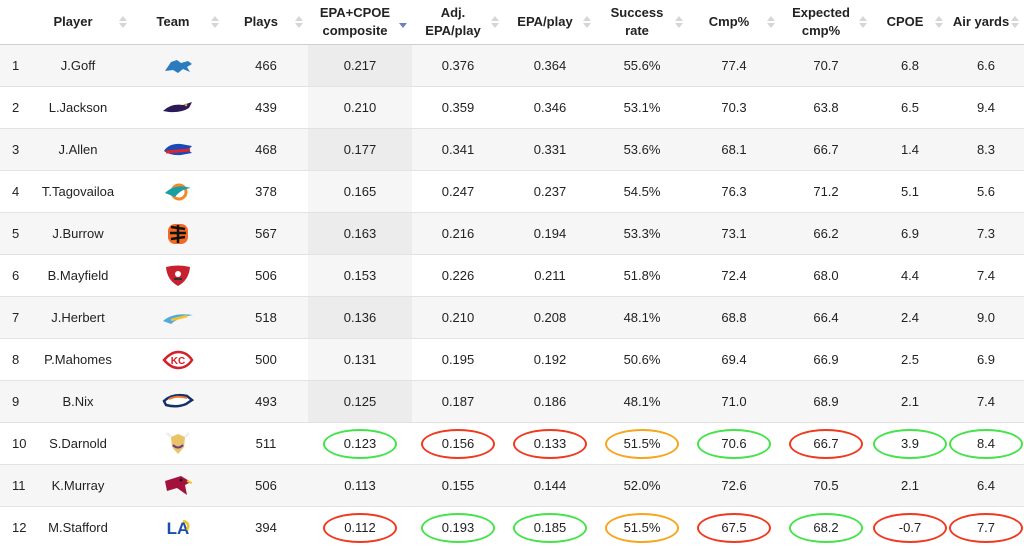 This screenshot has width=1024, height=548. What do you see at coordinates (642, 65) in the screenshot?
I see `cell-value: 55.6%` at bounding box center [642, 65].